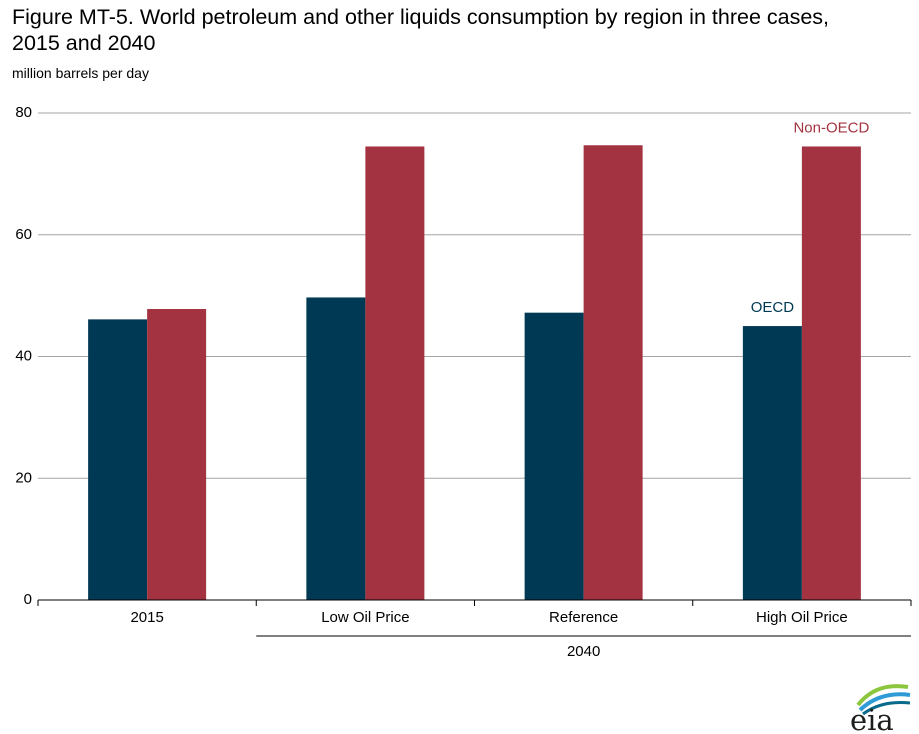 The width and height of the screenshot is (919, 734). Describe the element at coordinates (336, 448) in the screenshot. I see `bar-oecd-low-oil-price` at that location.